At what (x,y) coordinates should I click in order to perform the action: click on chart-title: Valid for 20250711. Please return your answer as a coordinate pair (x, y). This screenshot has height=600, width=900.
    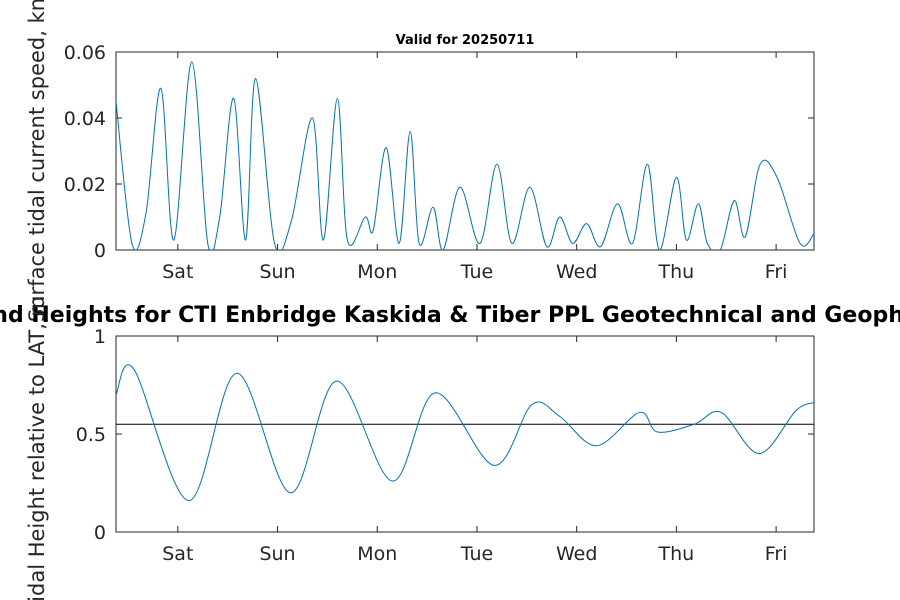
    Looking at the image, I should click on (465, 40).